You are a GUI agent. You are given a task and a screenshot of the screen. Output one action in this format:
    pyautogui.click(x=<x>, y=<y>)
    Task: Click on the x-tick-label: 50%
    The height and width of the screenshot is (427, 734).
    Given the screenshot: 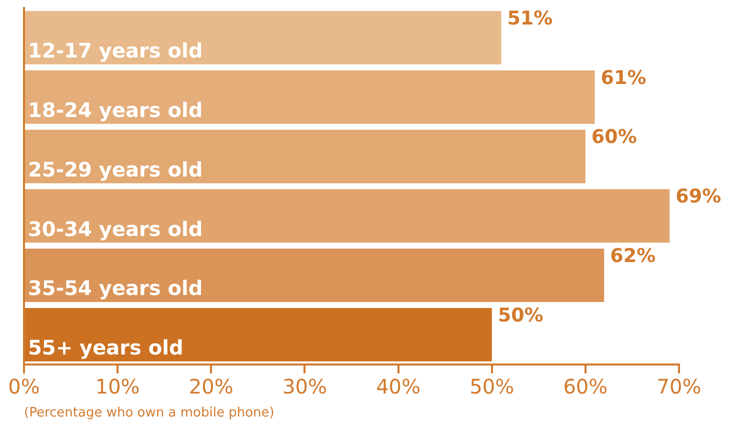 What is the action you would take?
    pyautogui.click(x=492, y=386)
    